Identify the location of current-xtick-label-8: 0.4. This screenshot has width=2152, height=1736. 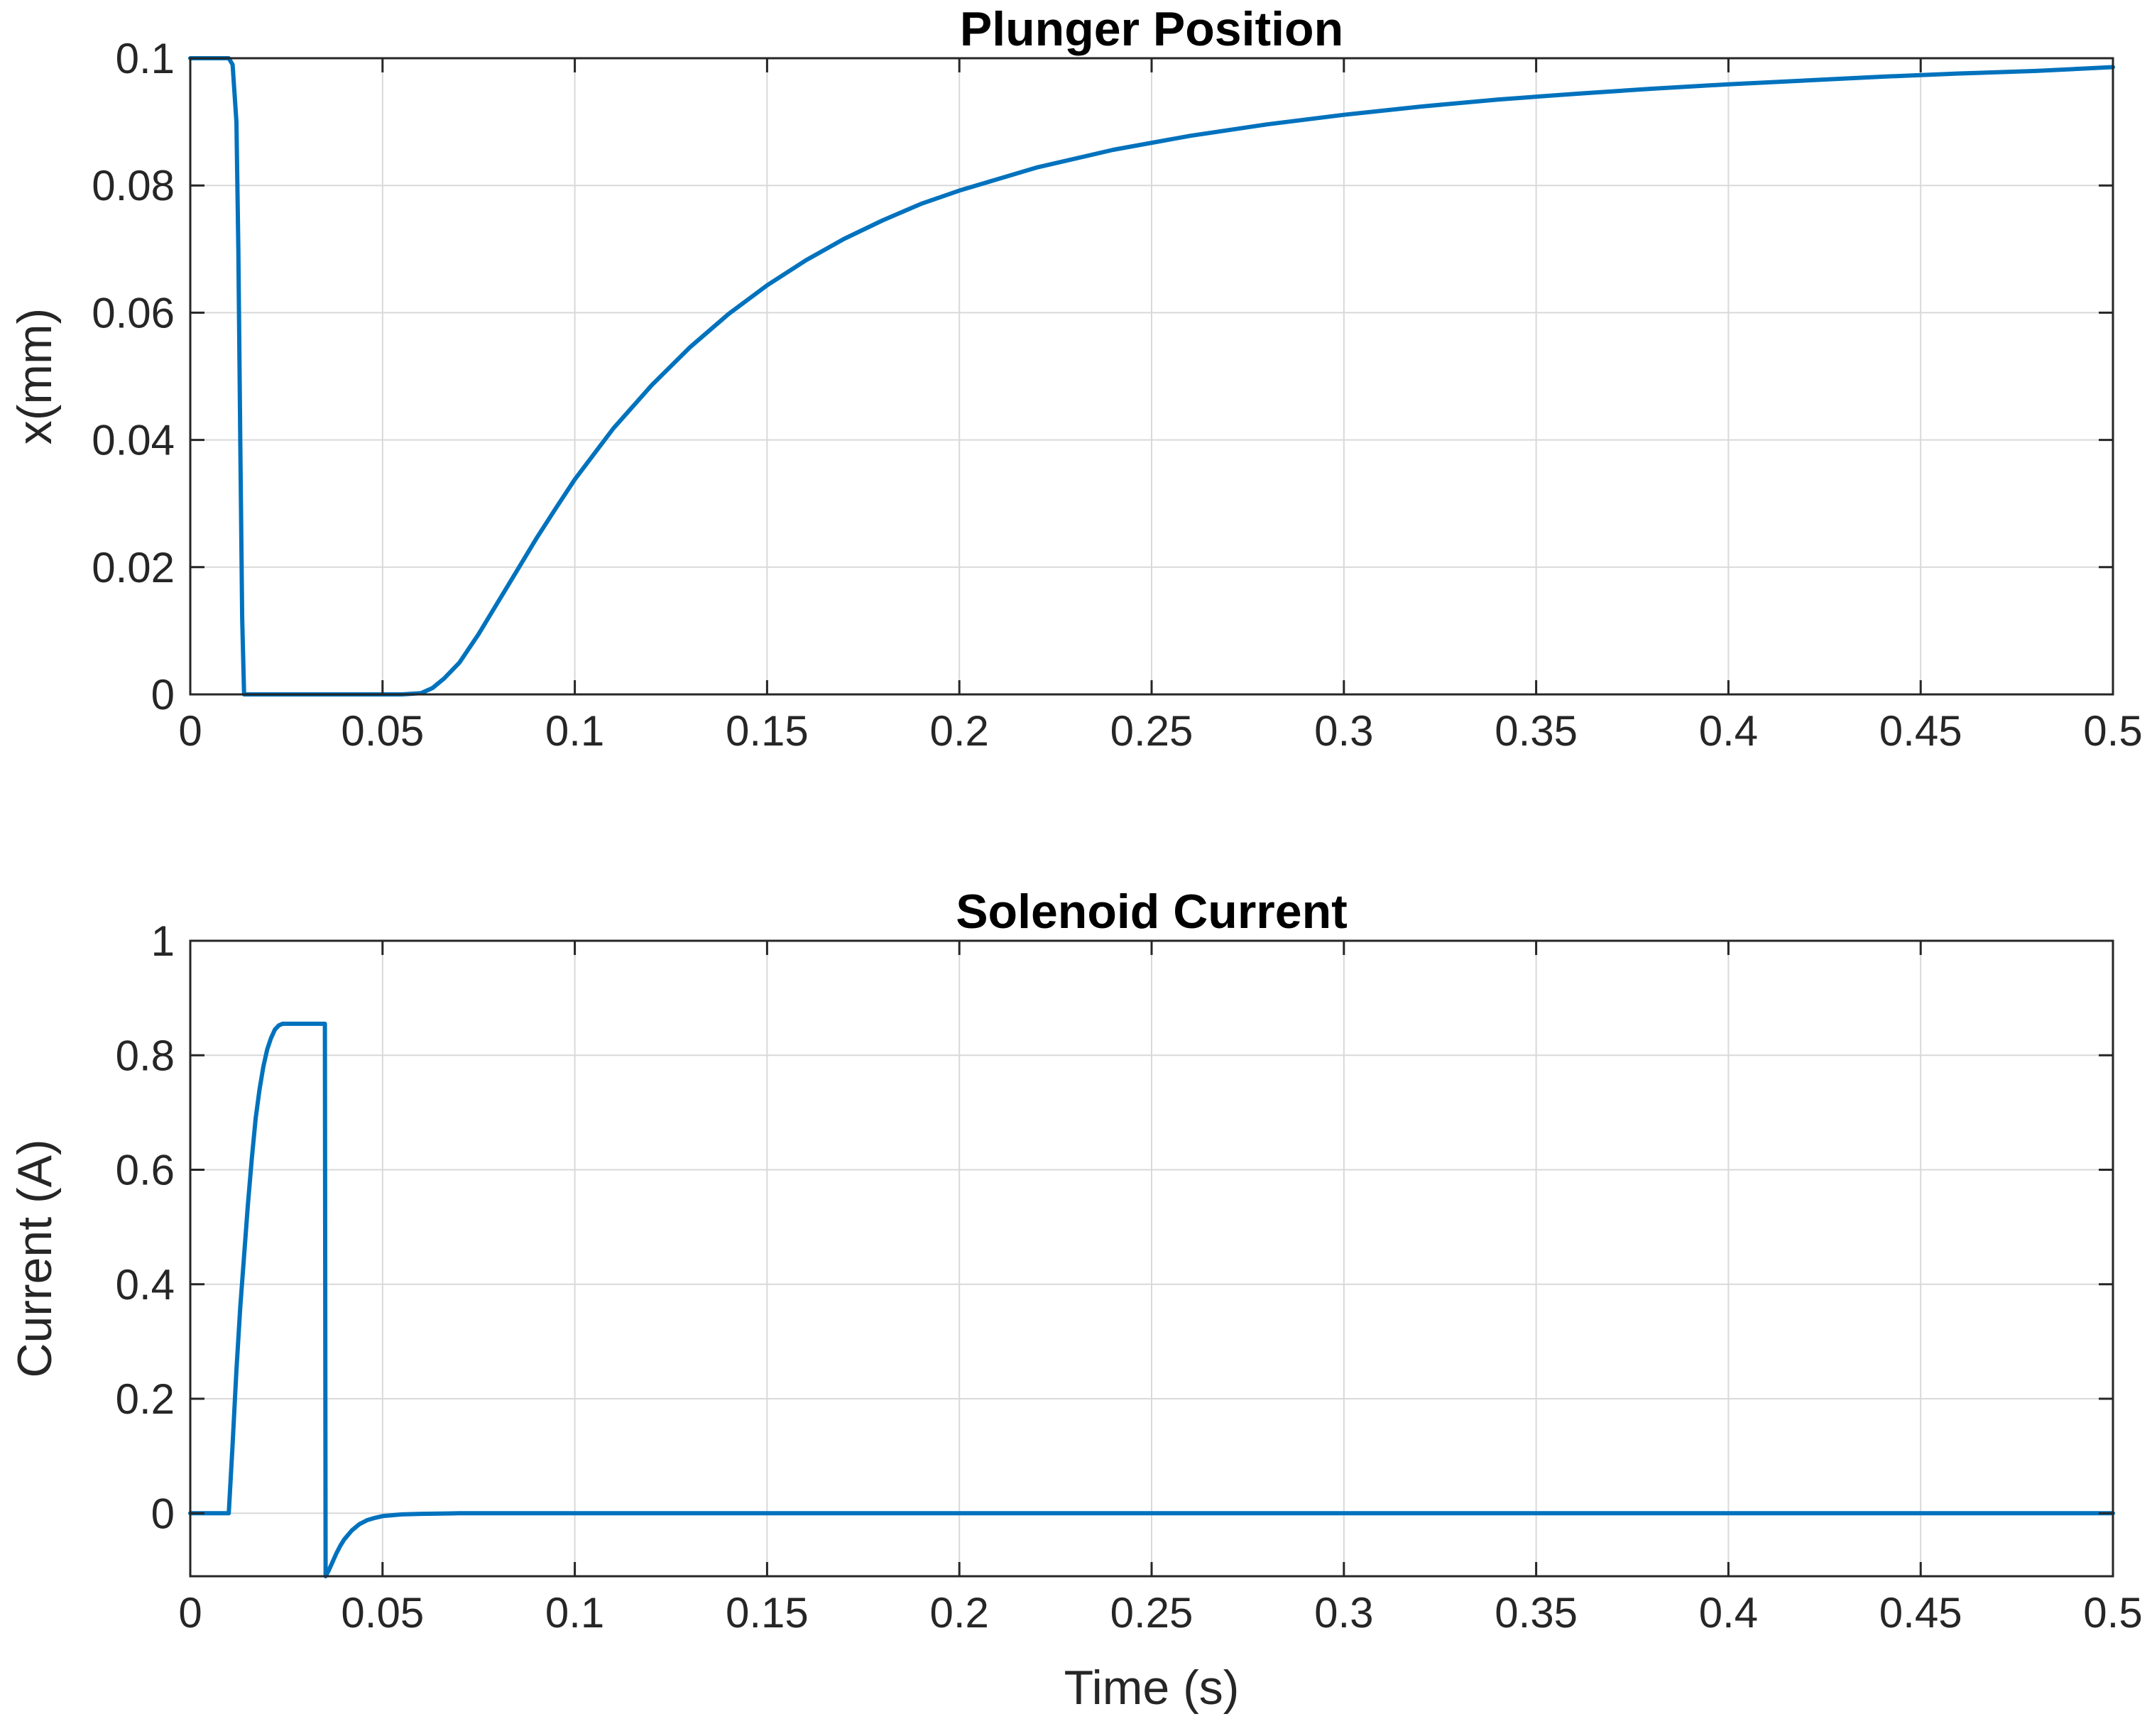
(1729, 1613).